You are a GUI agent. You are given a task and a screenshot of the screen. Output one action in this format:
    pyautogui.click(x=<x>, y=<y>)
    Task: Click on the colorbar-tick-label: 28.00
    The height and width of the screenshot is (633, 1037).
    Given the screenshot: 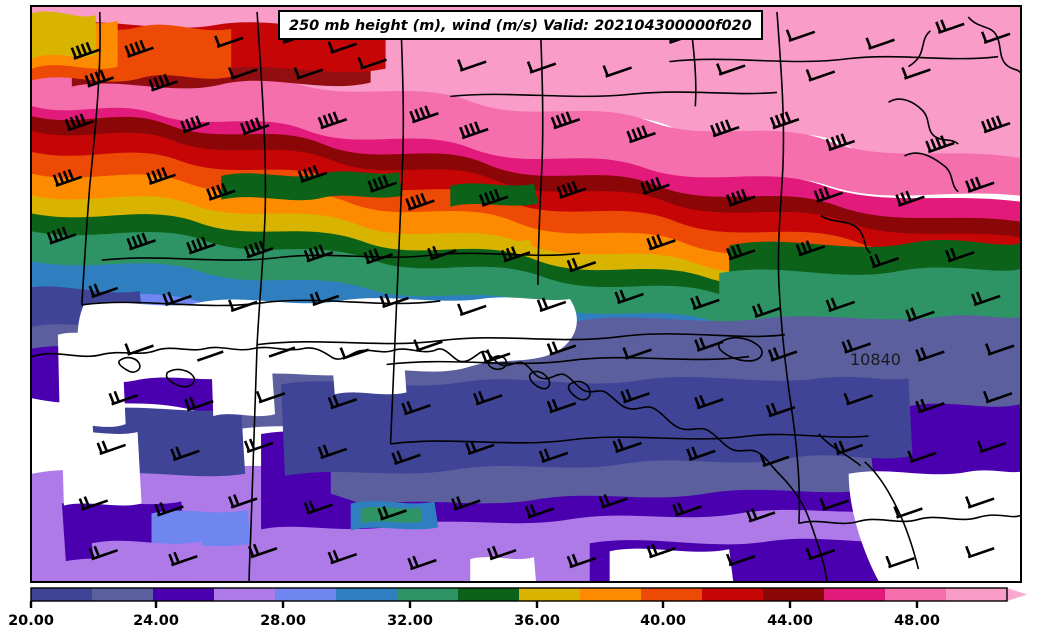 What is the action you would take?
    pyautogui.click(x=283, y=621)
    